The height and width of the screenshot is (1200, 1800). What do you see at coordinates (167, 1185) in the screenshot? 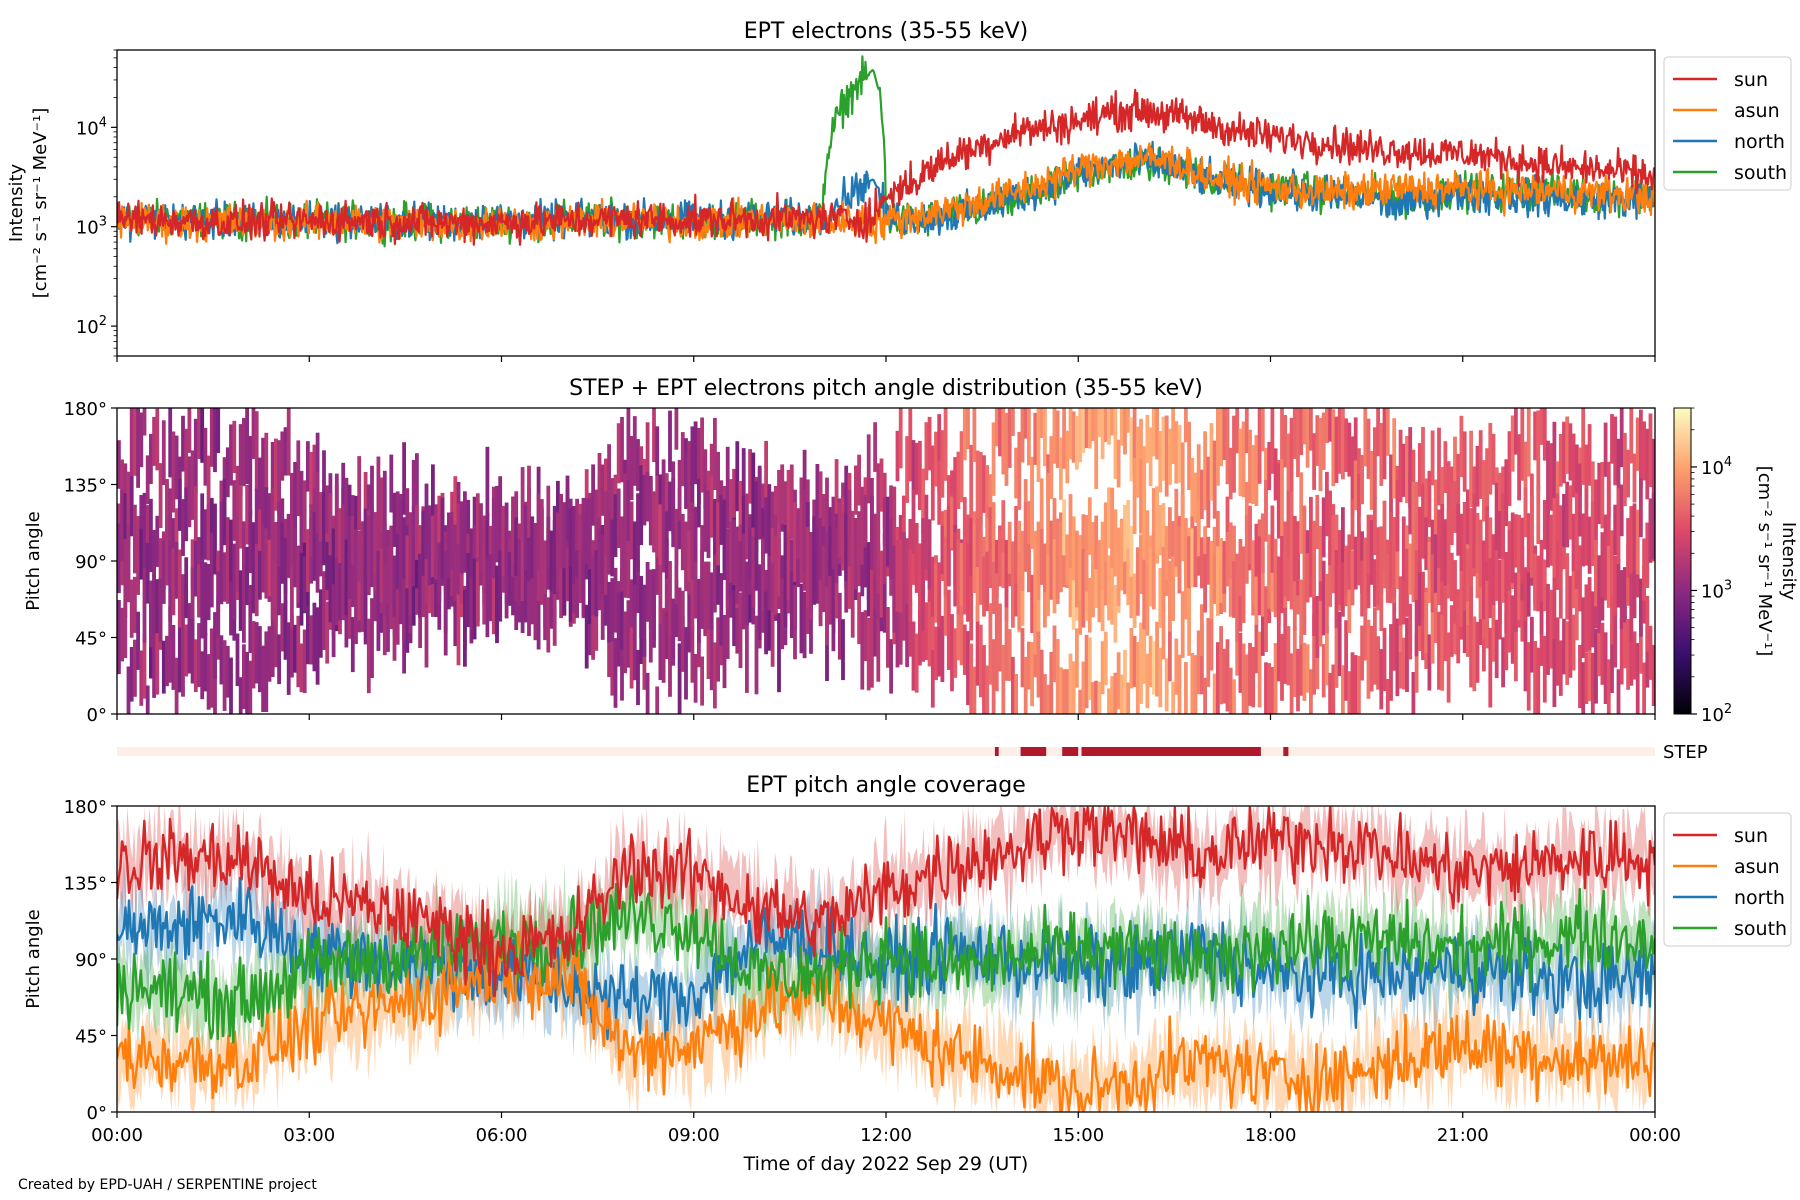
I see `footer-credit: Created by EPD-UAH / SERPENTINE project` at bounding box center [167, 1185].